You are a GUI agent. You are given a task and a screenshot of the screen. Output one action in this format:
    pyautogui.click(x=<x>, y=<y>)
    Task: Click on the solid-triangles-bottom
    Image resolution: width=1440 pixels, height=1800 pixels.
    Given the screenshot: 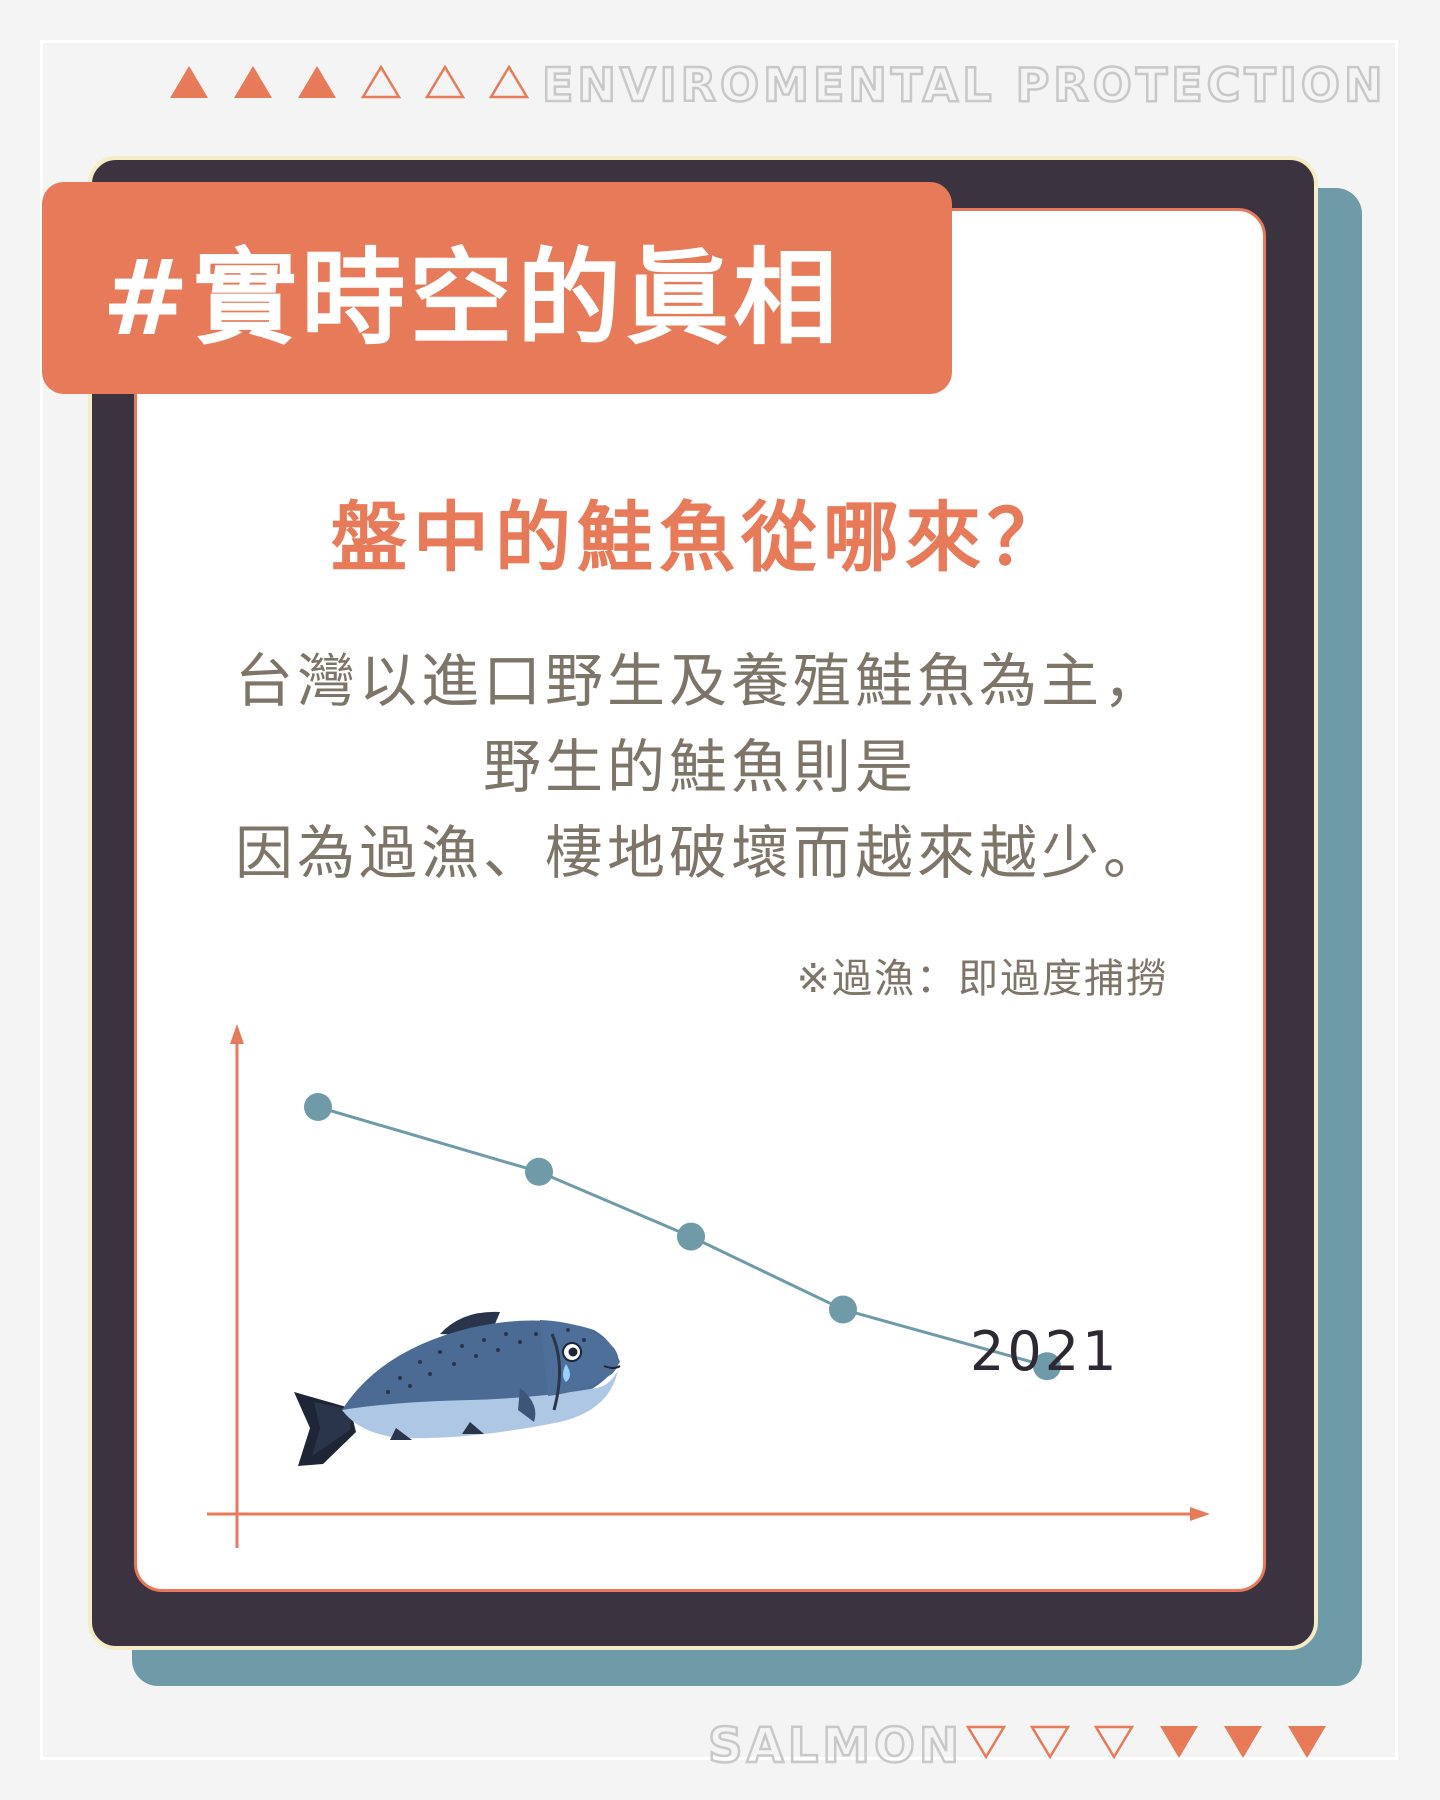 What is the action you would take?
    pyautogui.click(x=1243, y=1742)
    